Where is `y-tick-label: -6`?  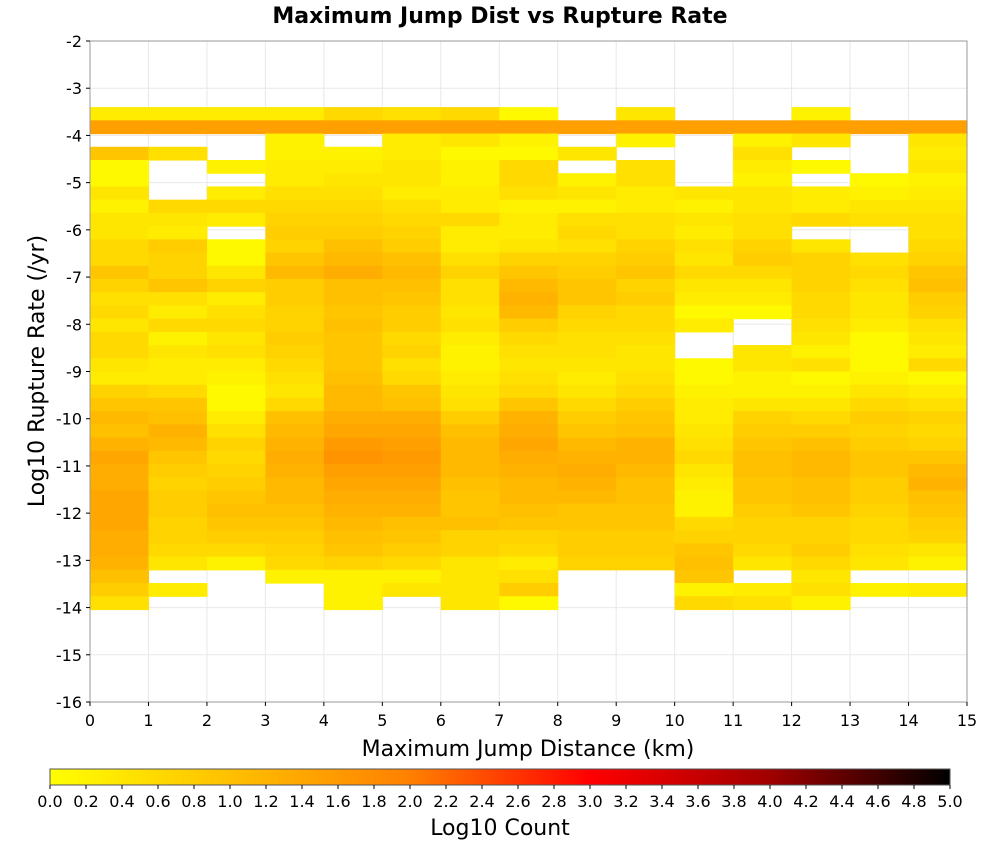
y-tick-label: -6 is located at coordinates (74, 230).